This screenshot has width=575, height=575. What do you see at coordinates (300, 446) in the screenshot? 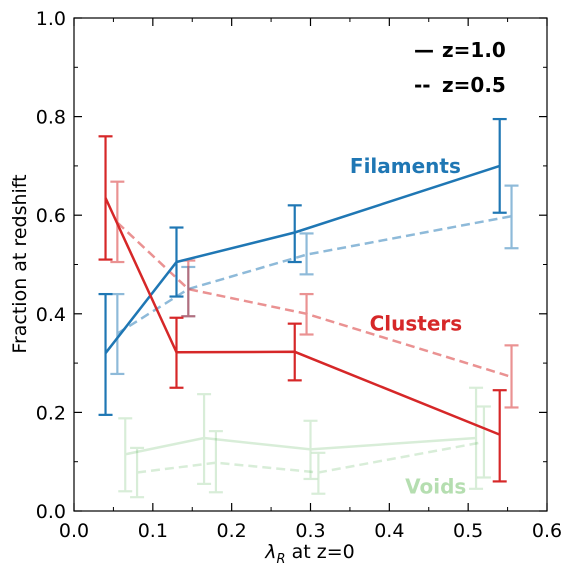
I see `series-line-voids-z1` at bounding box center [300, 446].